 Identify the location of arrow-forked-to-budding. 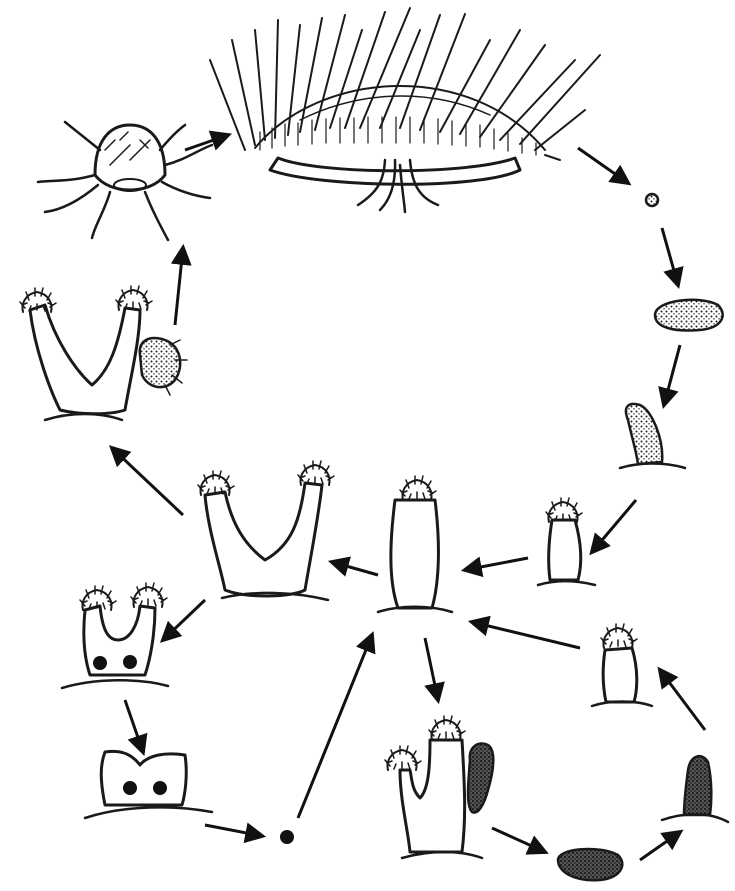
(146, 481).